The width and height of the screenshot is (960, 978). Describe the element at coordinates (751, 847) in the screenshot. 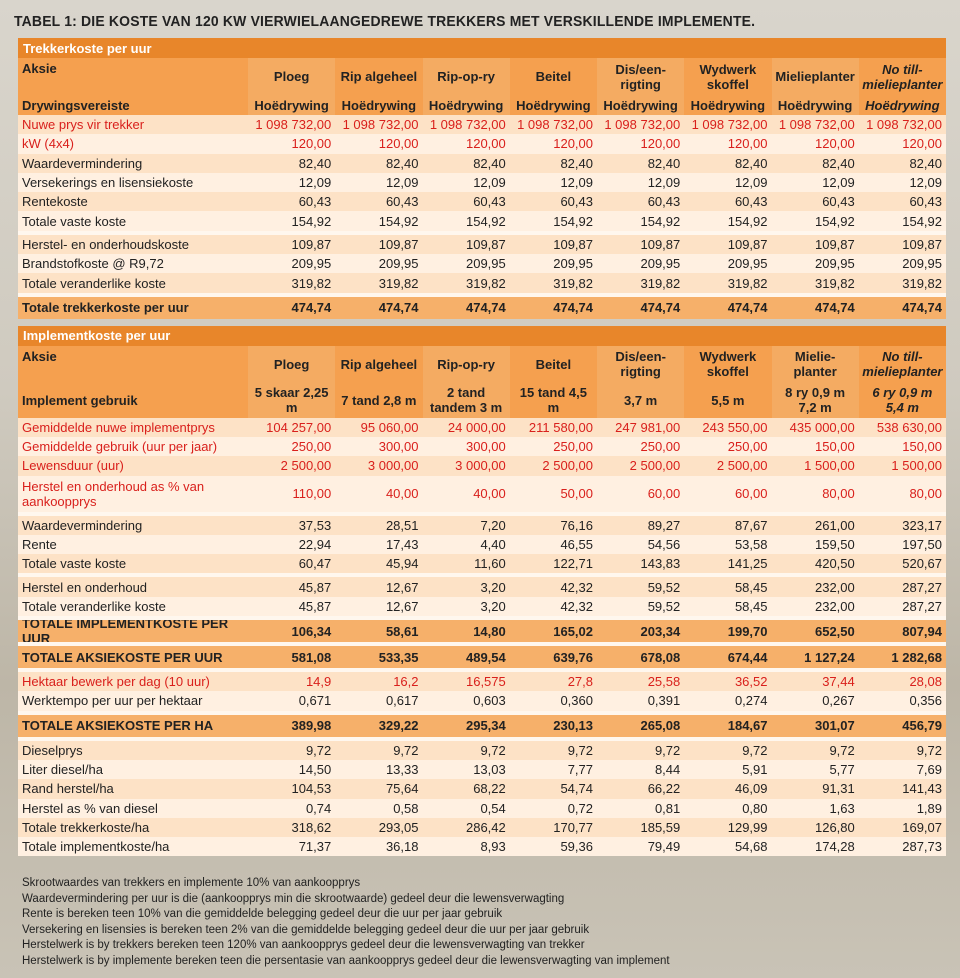

I see `value-cell: 54,68` at that location.